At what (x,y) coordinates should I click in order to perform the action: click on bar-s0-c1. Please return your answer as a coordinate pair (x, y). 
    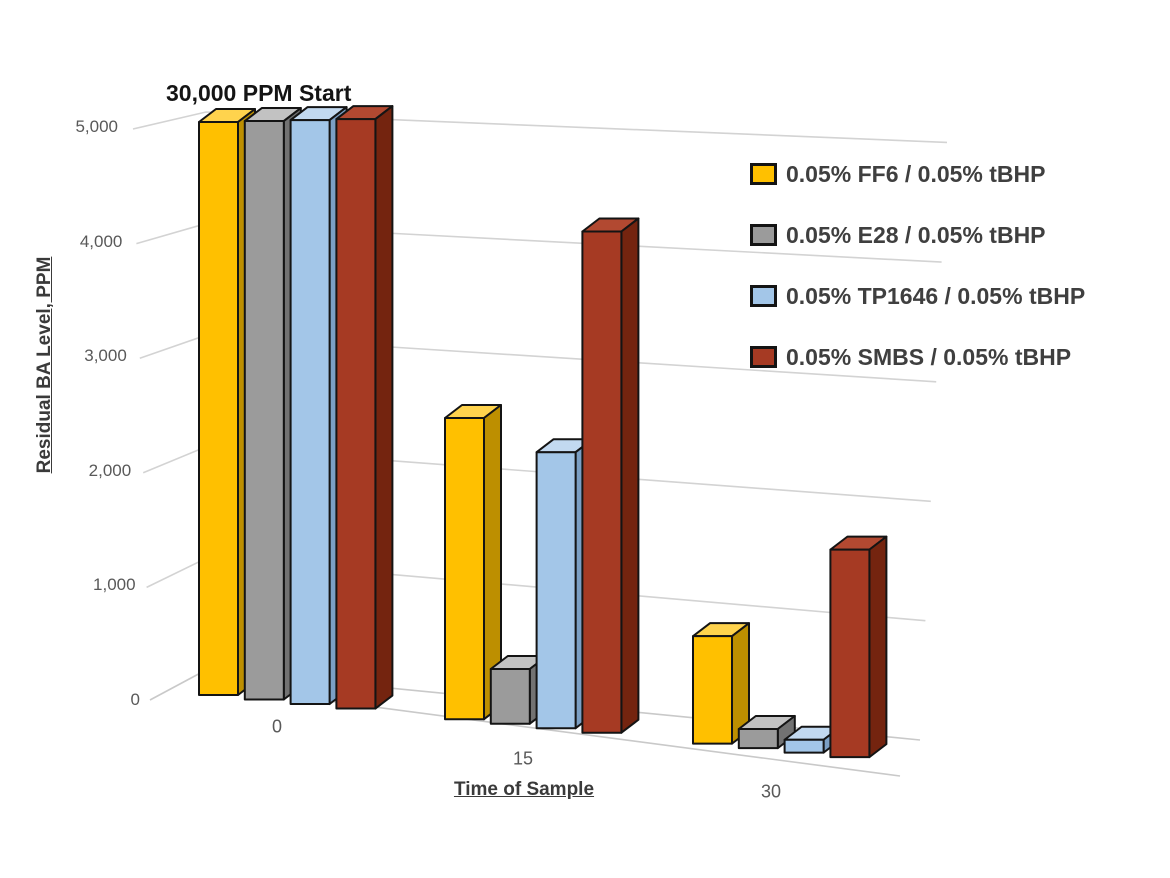
    Looking at the image, I should click on (464, 569).